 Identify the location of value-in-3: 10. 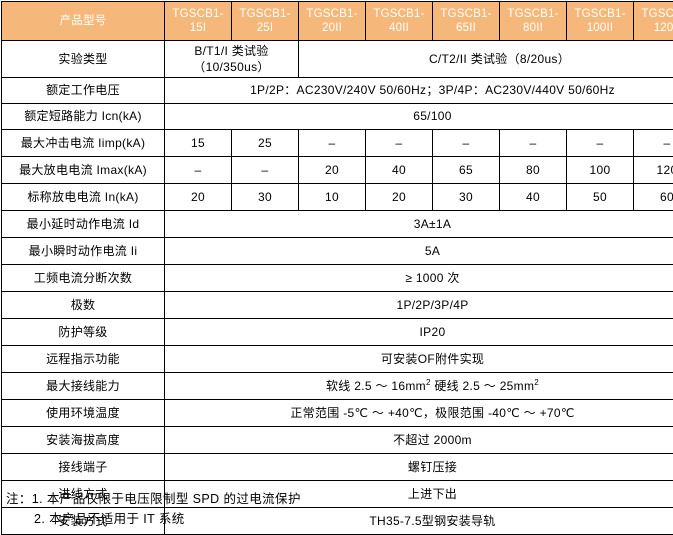
(332, 197).